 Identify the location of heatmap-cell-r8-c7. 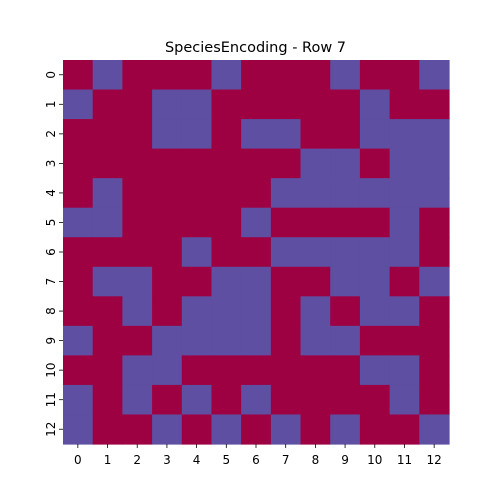
(286, 311).